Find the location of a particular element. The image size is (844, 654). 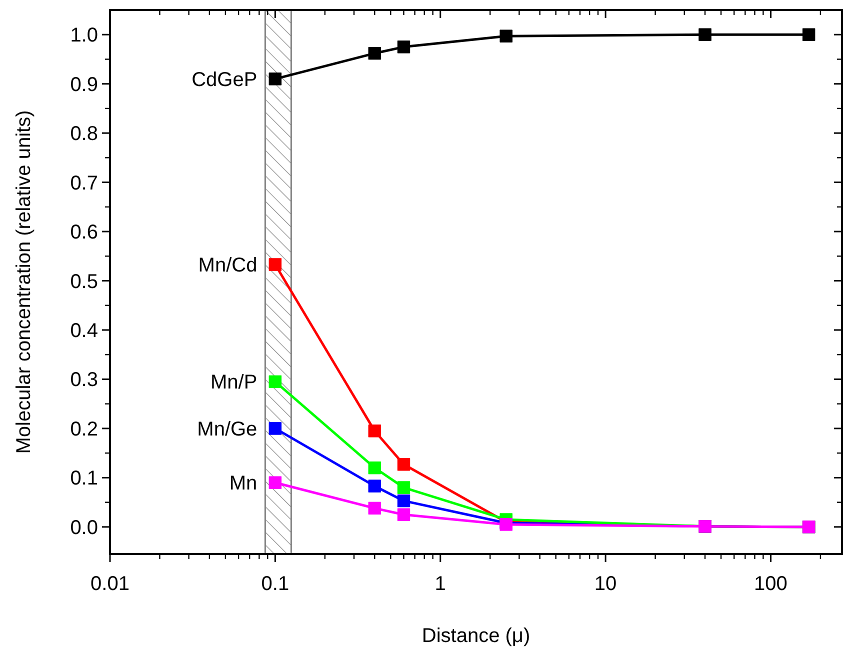

y-tick-label: 0.6 is located at coordinates (84, 233).